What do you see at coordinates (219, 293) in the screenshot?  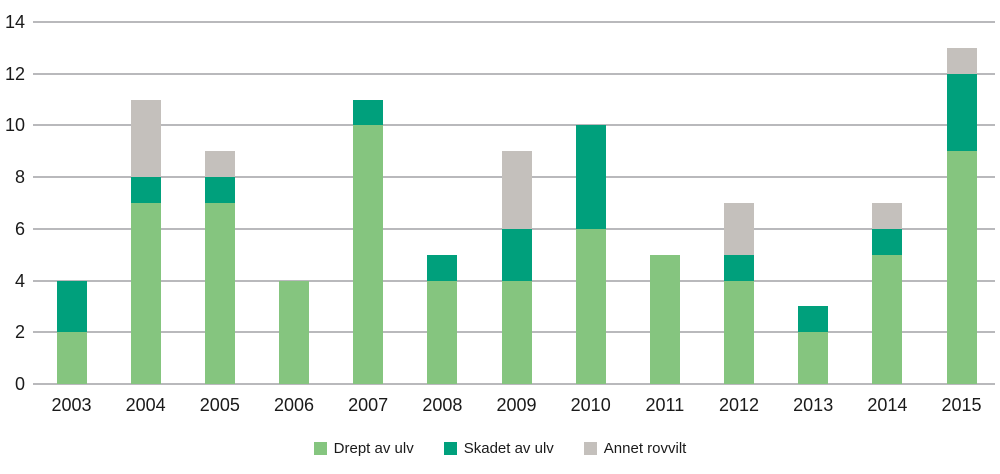 I see `bar-segment-drept-av-ulv-2005` at bounding box center [219, 293].